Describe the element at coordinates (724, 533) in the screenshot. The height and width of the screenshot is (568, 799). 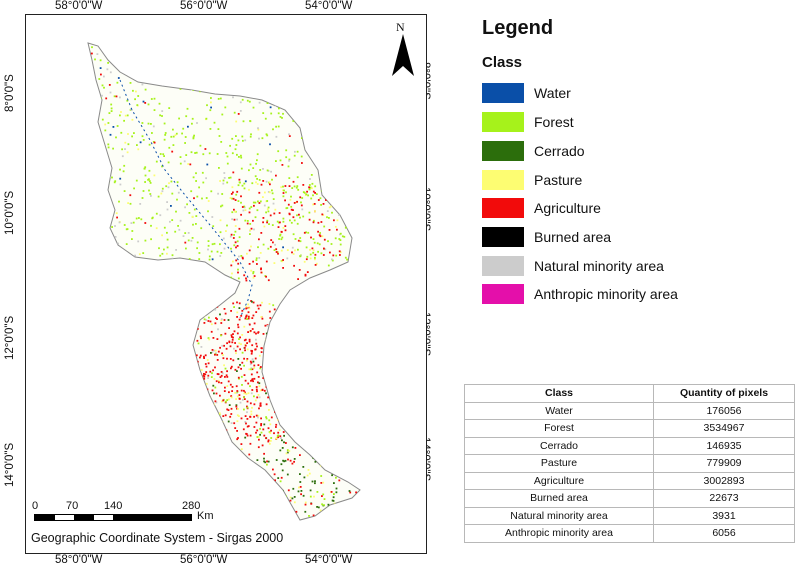
I see `table-cell-quantity: 6056` at that location.